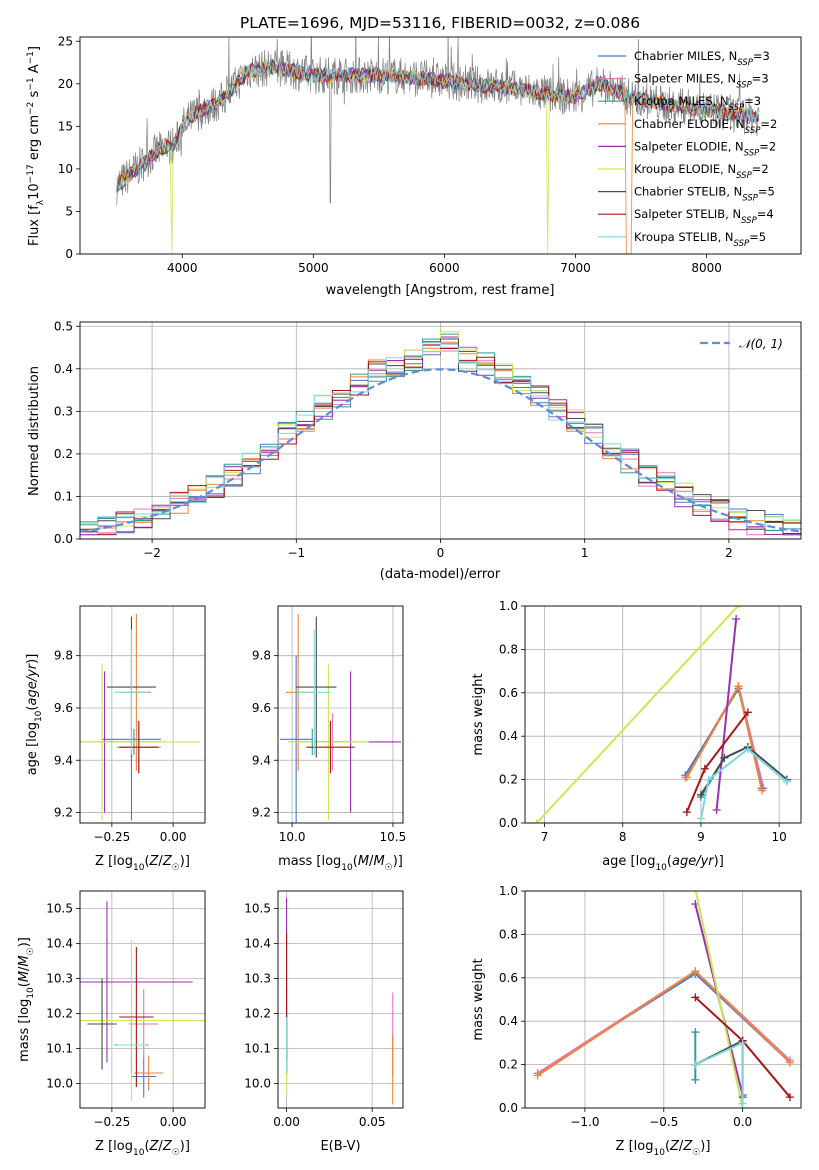 This screenshot has width=819, height=1170. Describe the element at coordinates (261, 760) in the screenshot. I see `y-tick-label: 9.4` at that location.